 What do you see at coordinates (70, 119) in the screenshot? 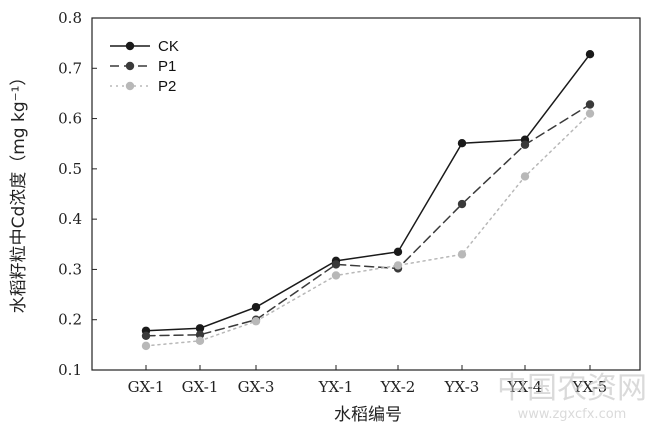
I see `y-tick-label: 0.6` at bounding box center [70, 119].